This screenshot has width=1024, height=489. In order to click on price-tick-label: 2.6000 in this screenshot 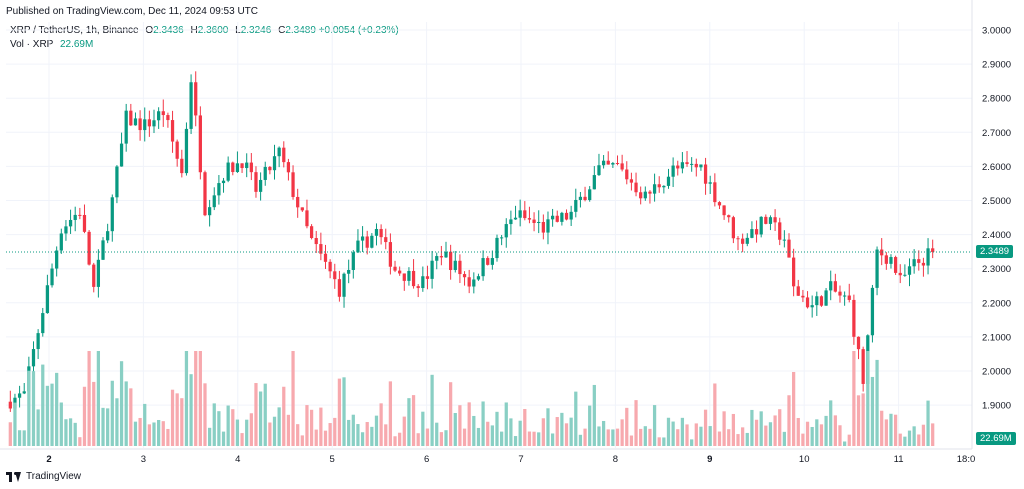, I will do `click(996, 167)`.